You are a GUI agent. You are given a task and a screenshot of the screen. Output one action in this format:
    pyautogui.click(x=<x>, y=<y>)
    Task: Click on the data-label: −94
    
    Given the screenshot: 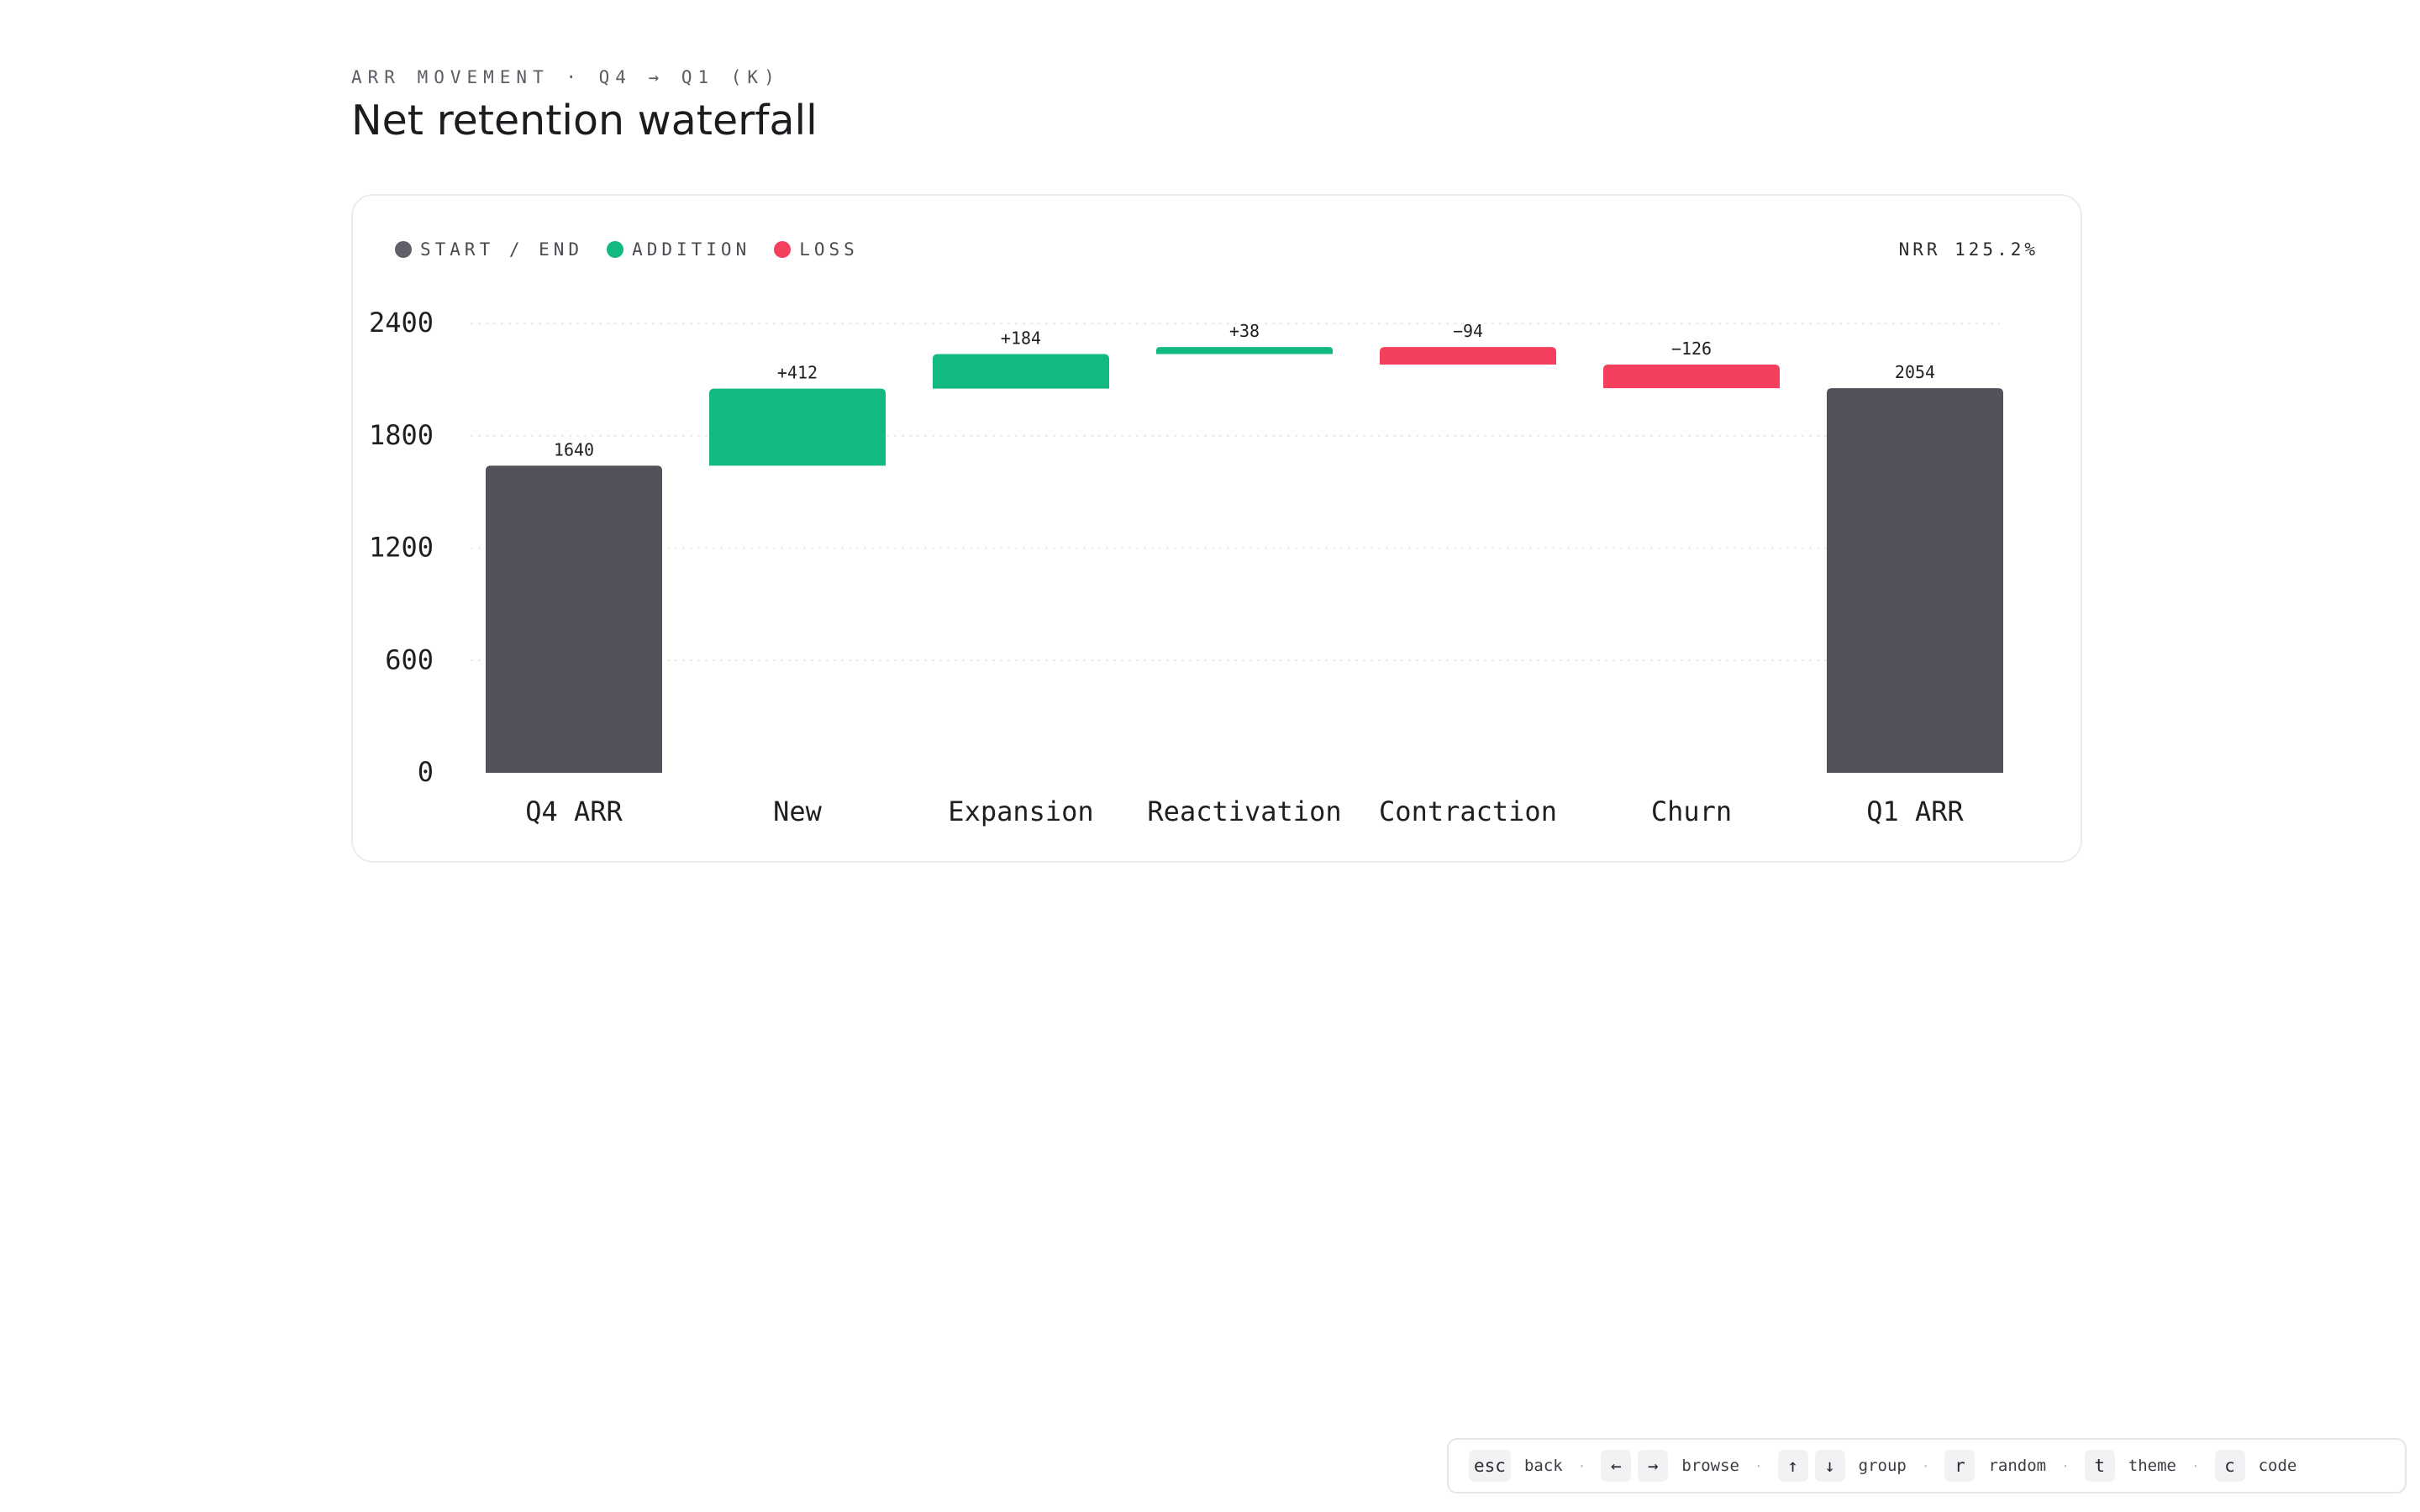 What is the action you would take?
    pyautogui.click(x=1468, y=331)
    